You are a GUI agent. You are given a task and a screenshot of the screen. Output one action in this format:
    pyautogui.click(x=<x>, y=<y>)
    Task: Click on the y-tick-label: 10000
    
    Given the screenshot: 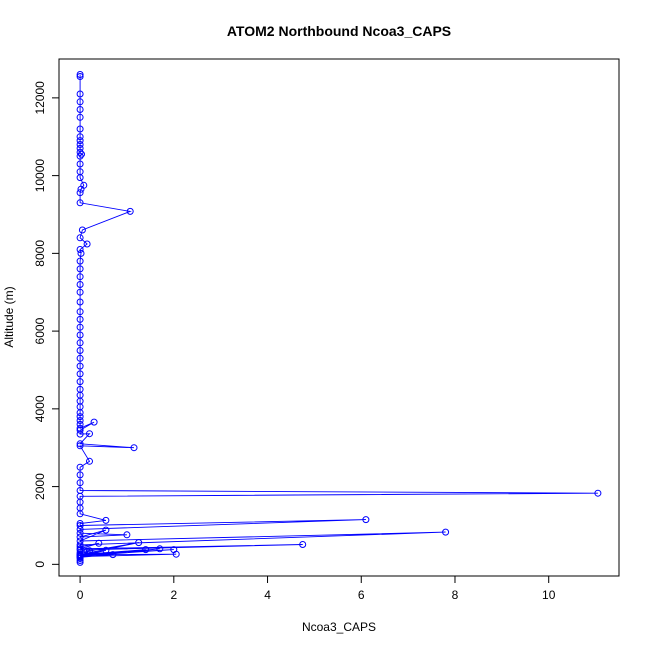 What is the action you would take?
    pyautogui.click(x=40, y=176)
    